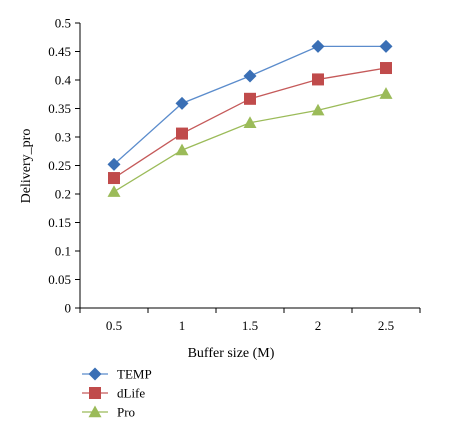 The height and width of the screenshot is (441, 474). What do you see at coordinates (250, 325) in the screenshot?
I see `x-tick-label: 1.5` at bounding box center [250, 325].